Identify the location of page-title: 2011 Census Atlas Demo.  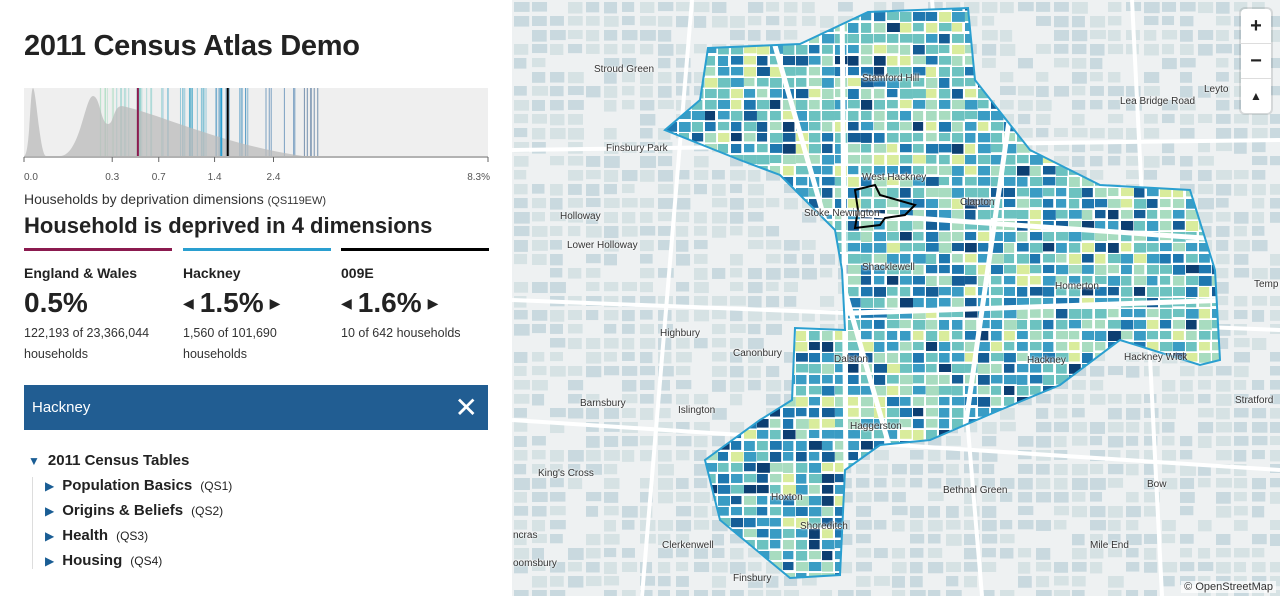
(192, 46).